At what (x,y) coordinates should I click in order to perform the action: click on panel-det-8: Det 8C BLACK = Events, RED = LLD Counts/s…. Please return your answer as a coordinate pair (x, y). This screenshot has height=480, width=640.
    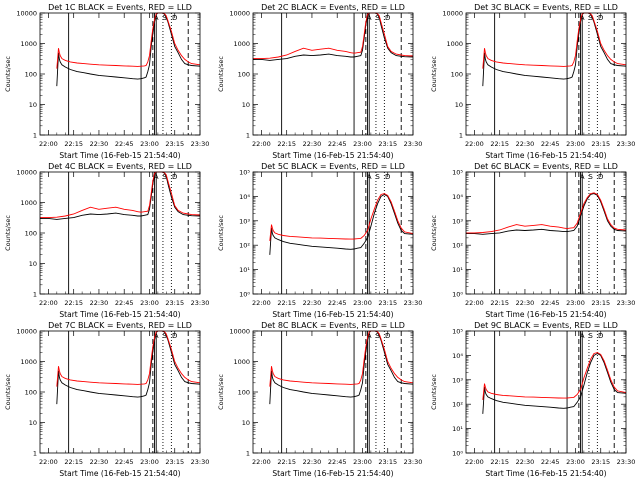
    Looking at the image, I should click on (319, 399).